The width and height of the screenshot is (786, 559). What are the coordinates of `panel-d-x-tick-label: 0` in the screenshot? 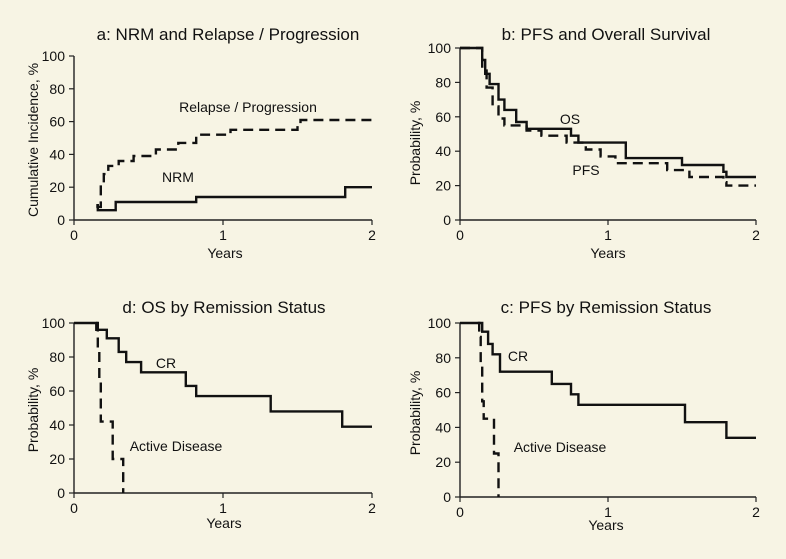 It's located at (74, 508).